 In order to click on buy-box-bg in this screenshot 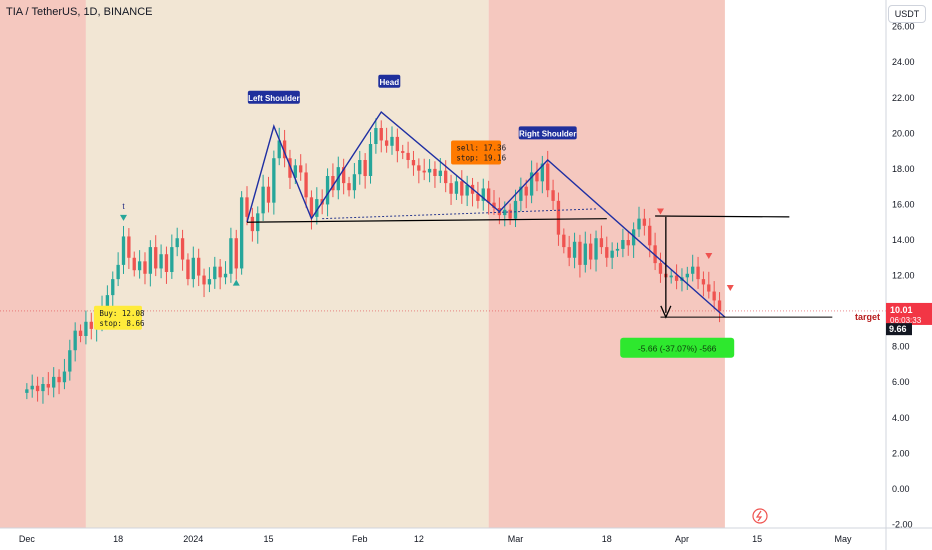, I will do `click(117, 317)`.